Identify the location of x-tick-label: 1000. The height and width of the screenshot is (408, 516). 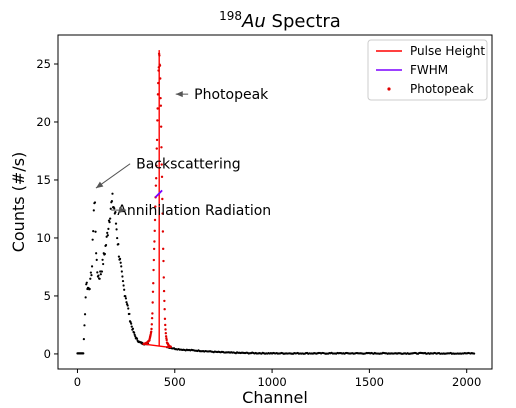
(271, 382).